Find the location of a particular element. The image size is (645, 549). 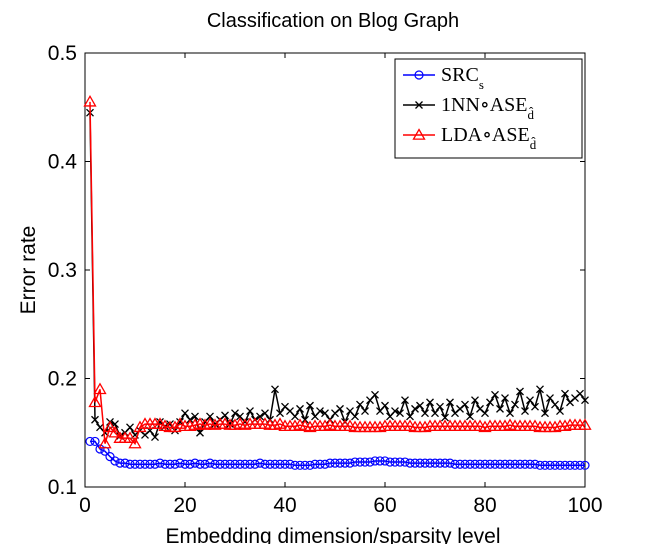

x-tick-label: 40 is located at coordinates (284, 505).